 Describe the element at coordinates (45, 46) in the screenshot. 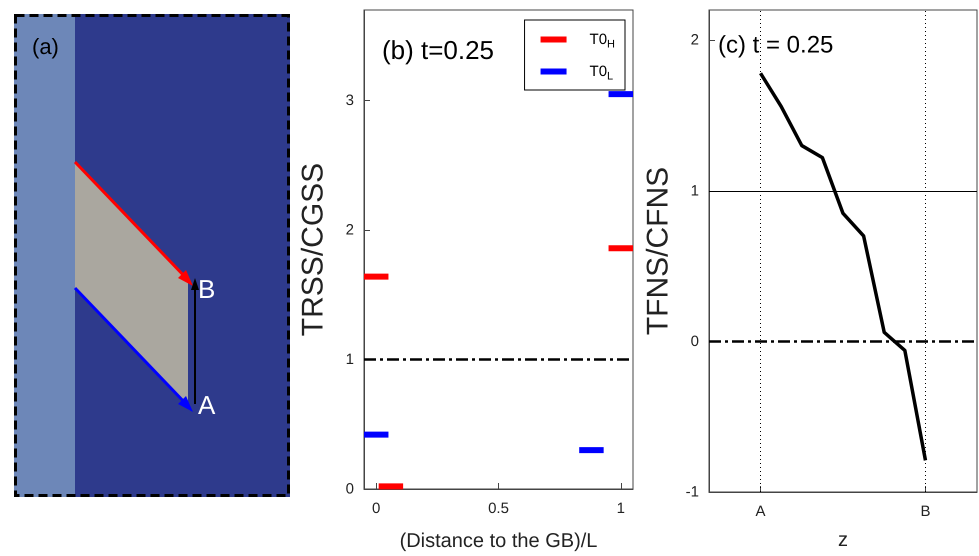

I see `text: (a)` at that location.